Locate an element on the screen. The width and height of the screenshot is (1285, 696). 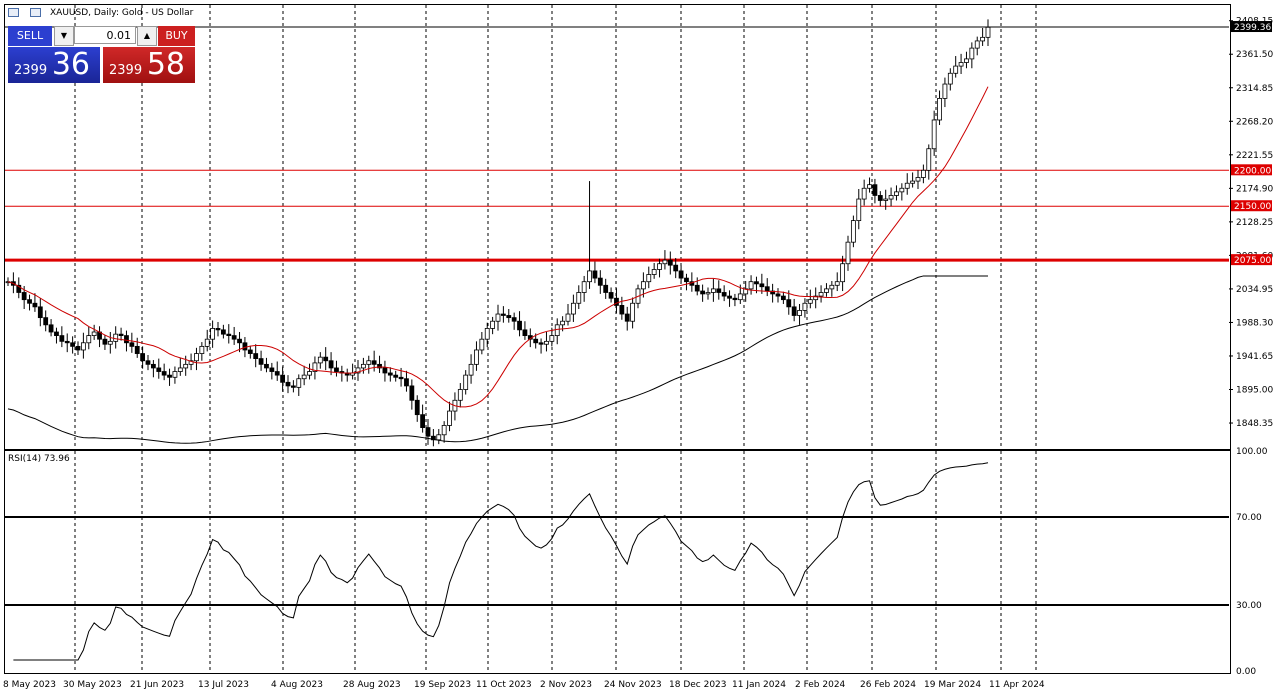
y-tick-label: 1941.65 is located at coordinates (1254, 357).